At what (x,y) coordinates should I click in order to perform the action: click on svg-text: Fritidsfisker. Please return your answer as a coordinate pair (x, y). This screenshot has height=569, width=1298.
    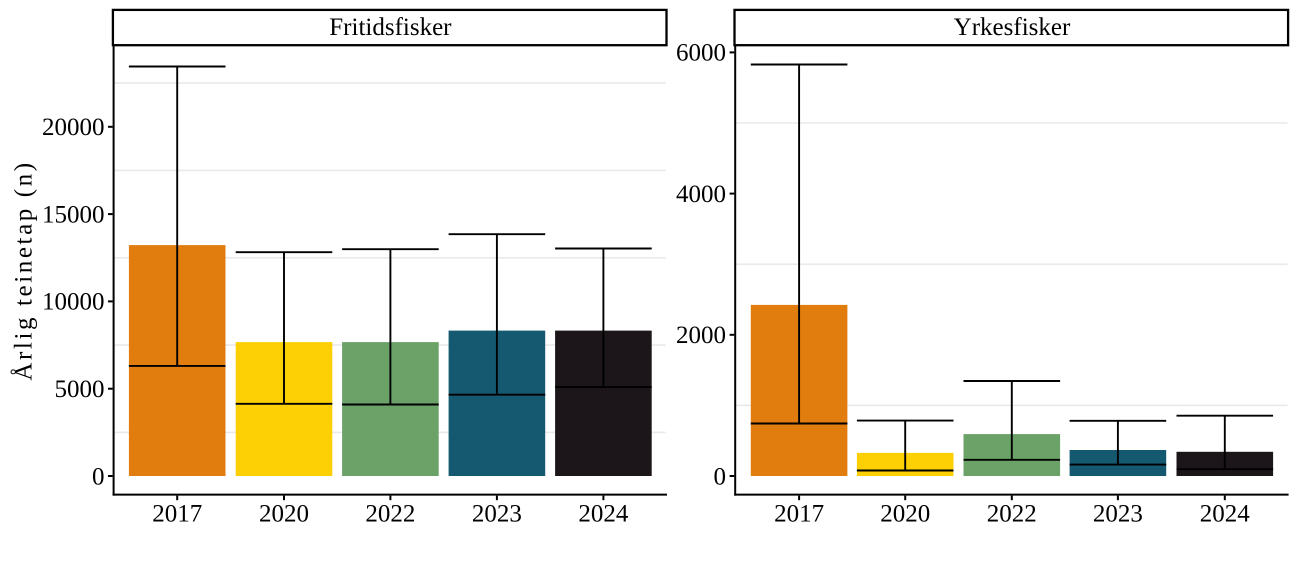
    Looking at the image, I should click on (390, 27).